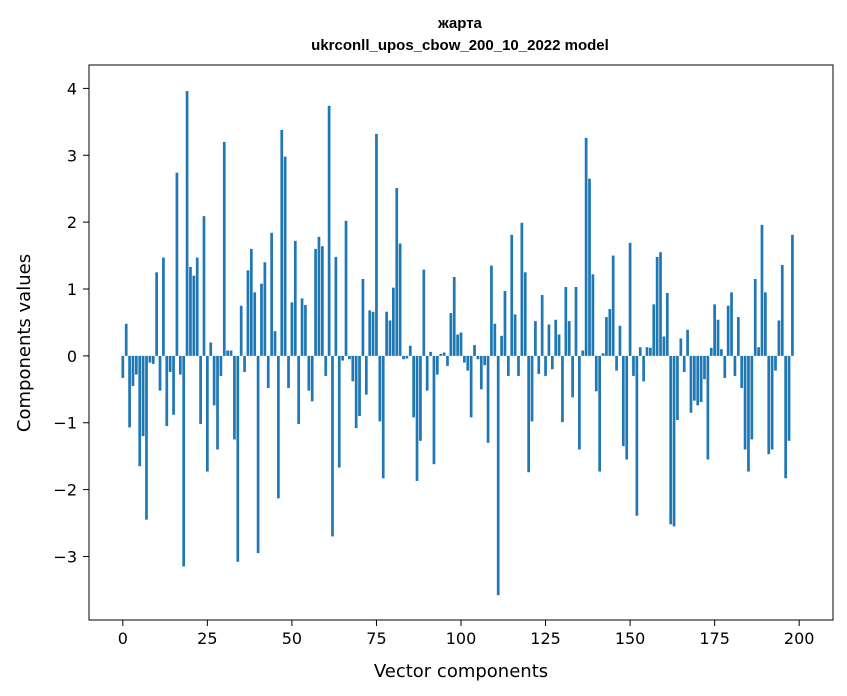  Describe the element at coordinates (65, 423) in the screenshot. I see `y-tick-label: −1` at that location.